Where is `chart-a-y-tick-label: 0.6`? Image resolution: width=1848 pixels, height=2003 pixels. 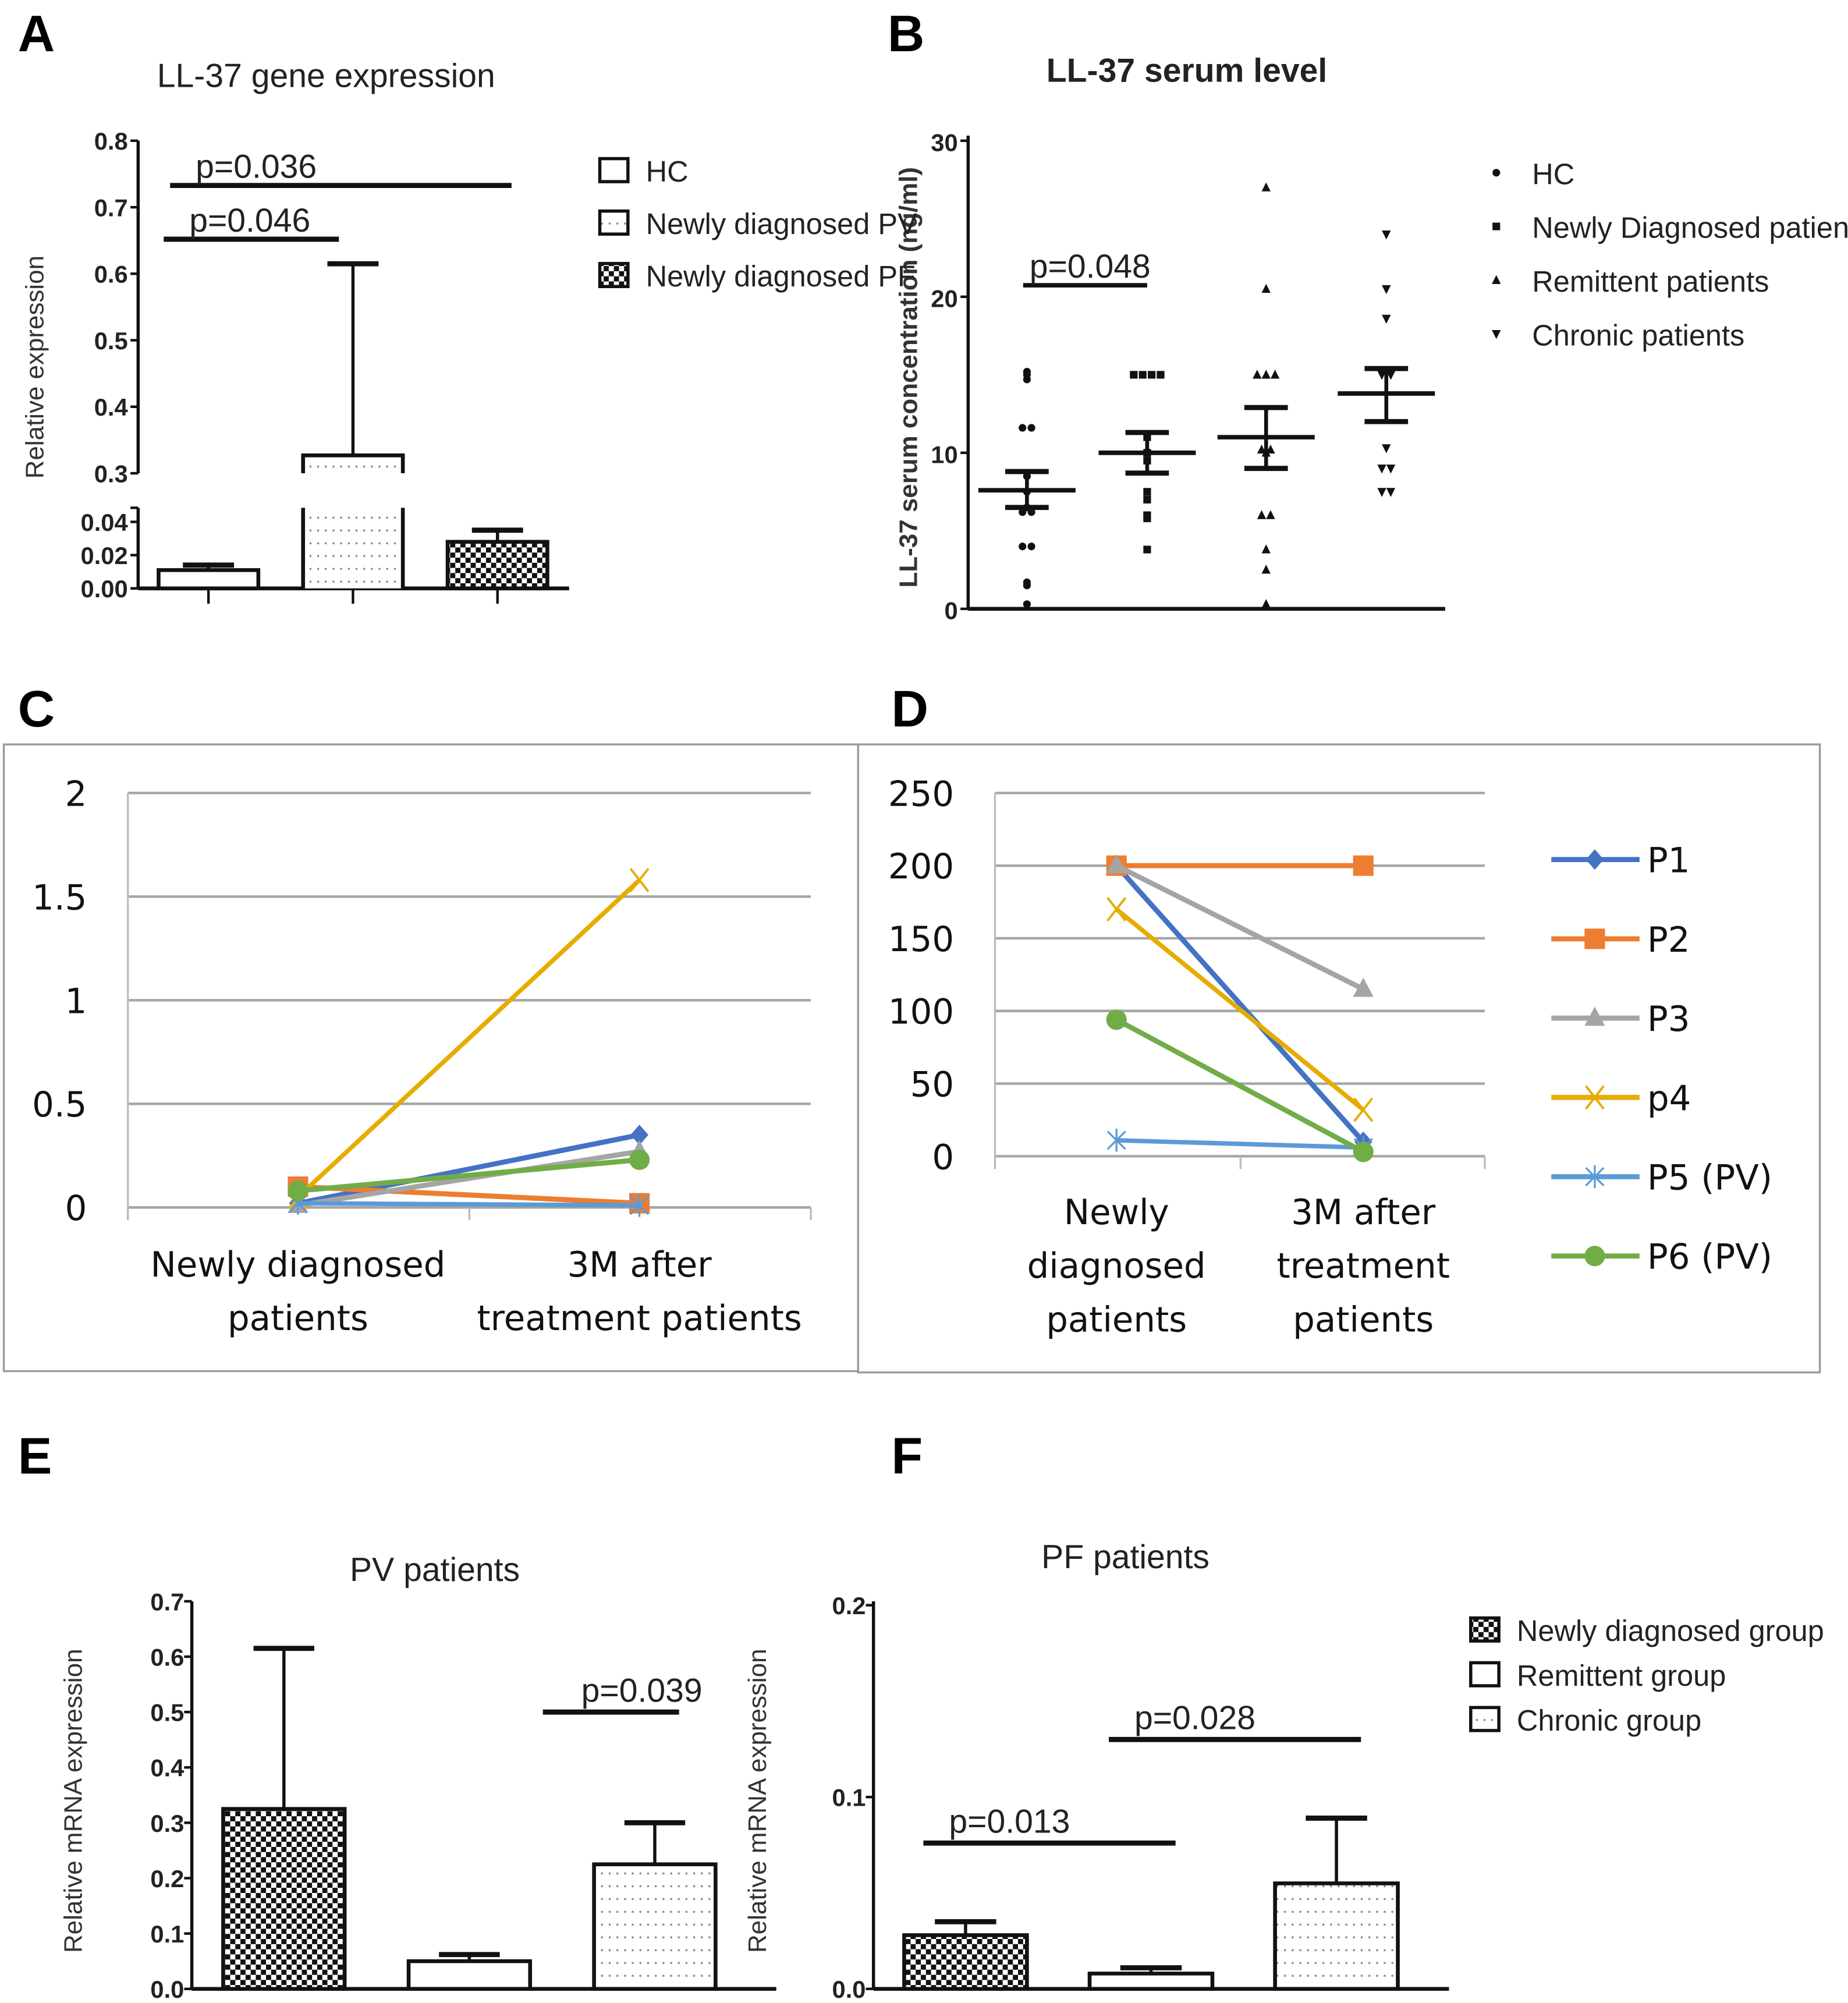 chart-a-y-tick-label: 0.6 is located at coordinates (111, 274).